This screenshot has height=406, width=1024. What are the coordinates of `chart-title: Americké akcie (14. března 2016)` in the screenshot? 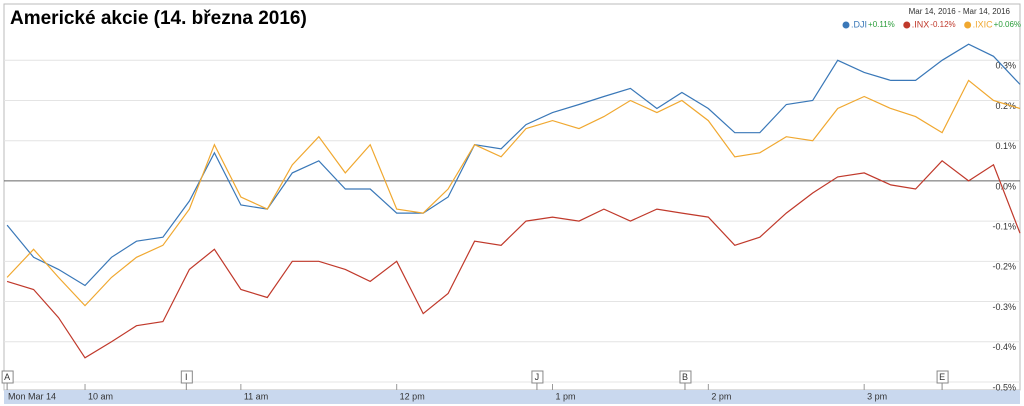 It's located at (158, 18).